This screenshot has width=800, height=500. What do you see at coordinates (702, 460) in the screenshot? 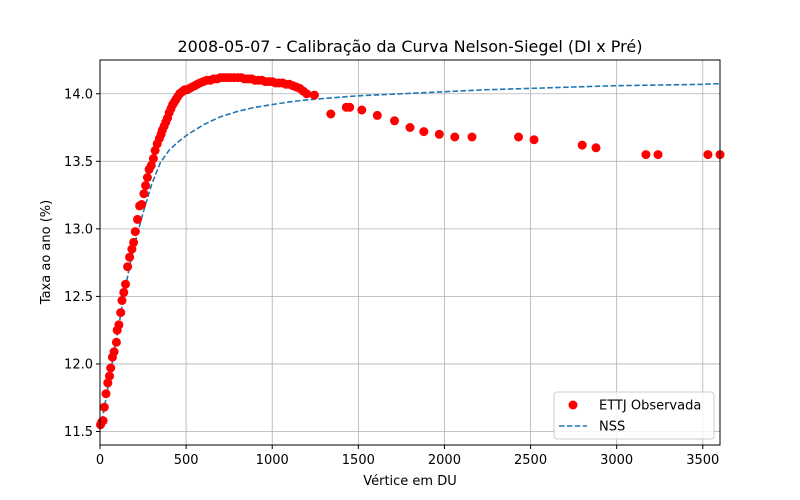
I see `x-tick-label: 3500` at bounding box center [702, 460].